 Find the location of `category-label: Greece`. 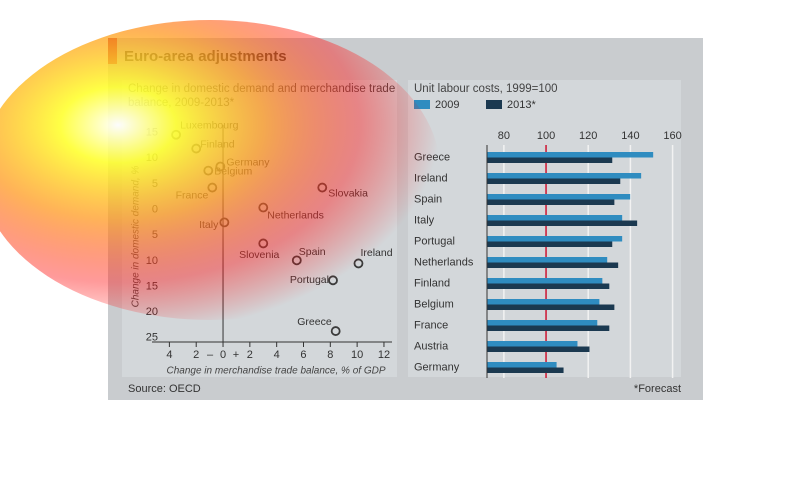

category-label: Greece is located at coordinates (432, 157).